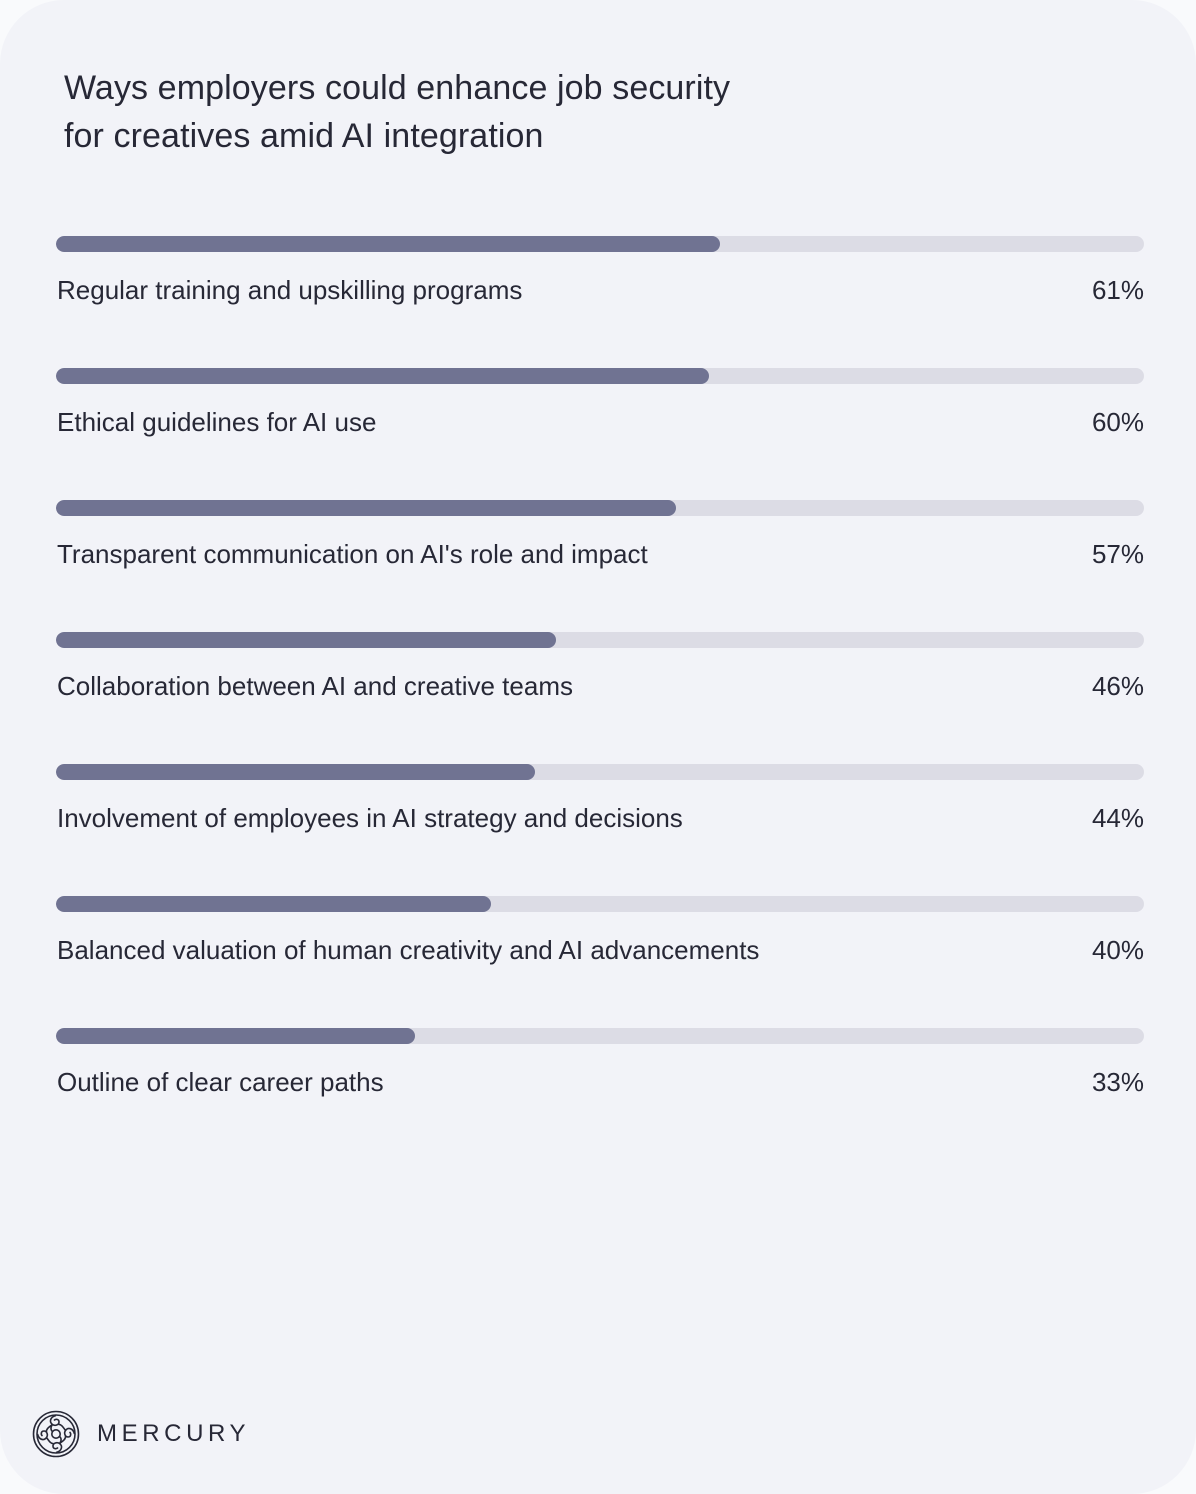  Describe the element at coordinates (1117, 422) in the screenshot. I see `bar-value: 60%` at that location.